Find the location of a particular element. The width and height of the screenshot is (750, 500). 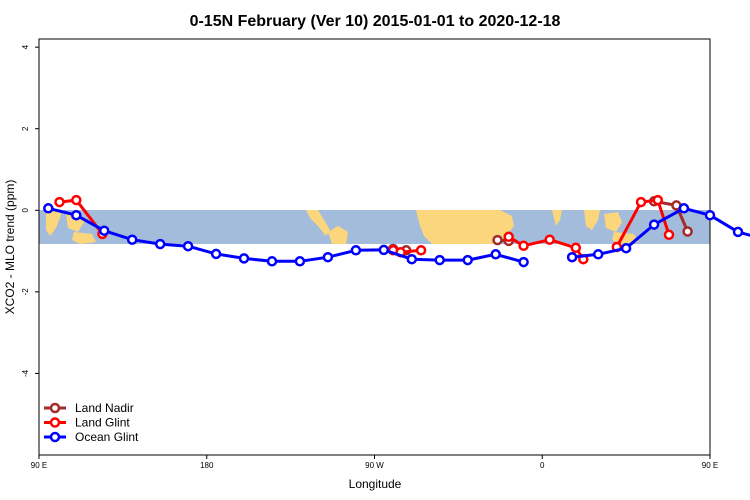

y-tick-label: 4 is located at coordinates (25, 46).